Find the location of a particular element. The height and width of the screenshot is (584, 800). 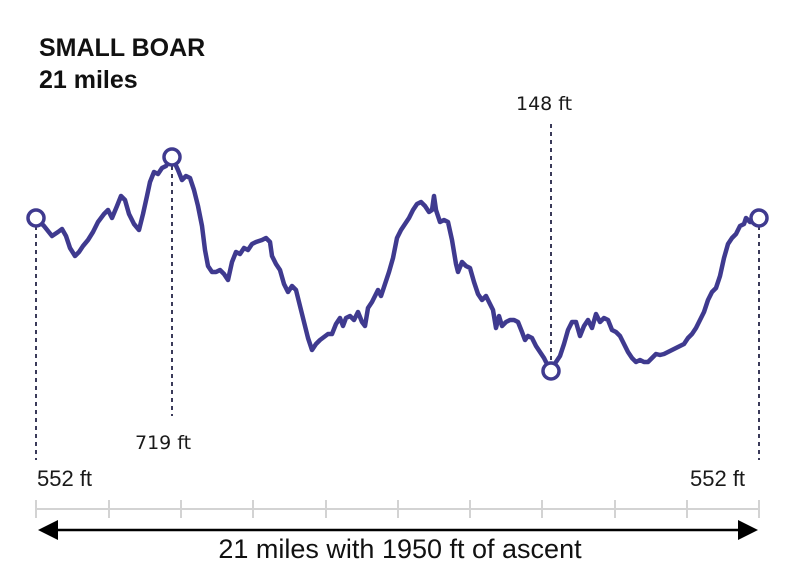

chart-title-block: SMALL BOAR 21 miles is located at coordinates (122, 64).